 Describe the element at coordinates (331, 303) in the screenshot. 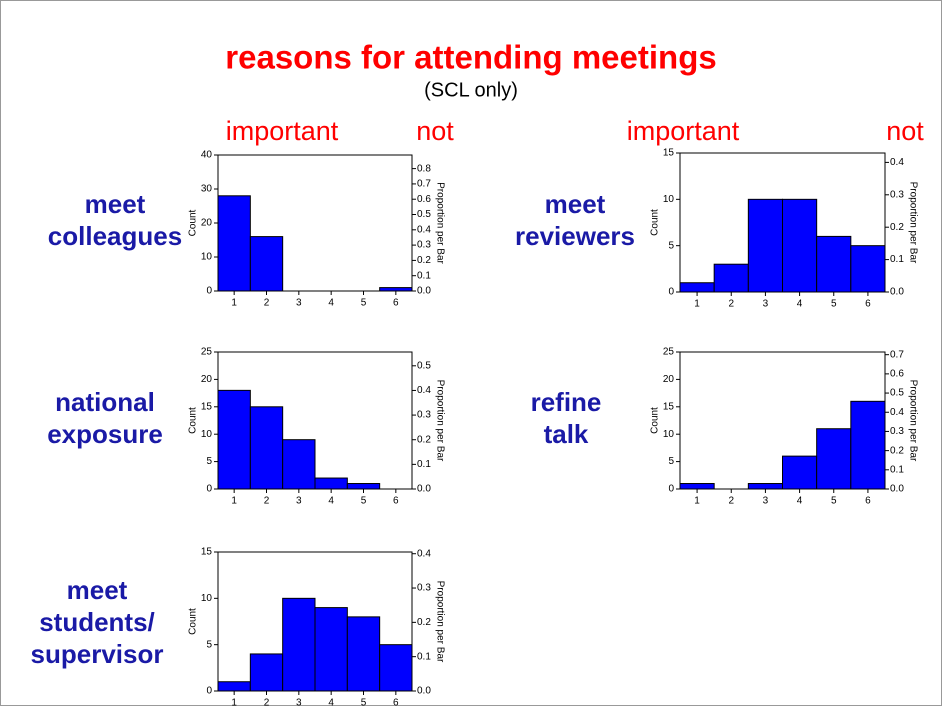

I see `x-tick-label: 4` at that location.